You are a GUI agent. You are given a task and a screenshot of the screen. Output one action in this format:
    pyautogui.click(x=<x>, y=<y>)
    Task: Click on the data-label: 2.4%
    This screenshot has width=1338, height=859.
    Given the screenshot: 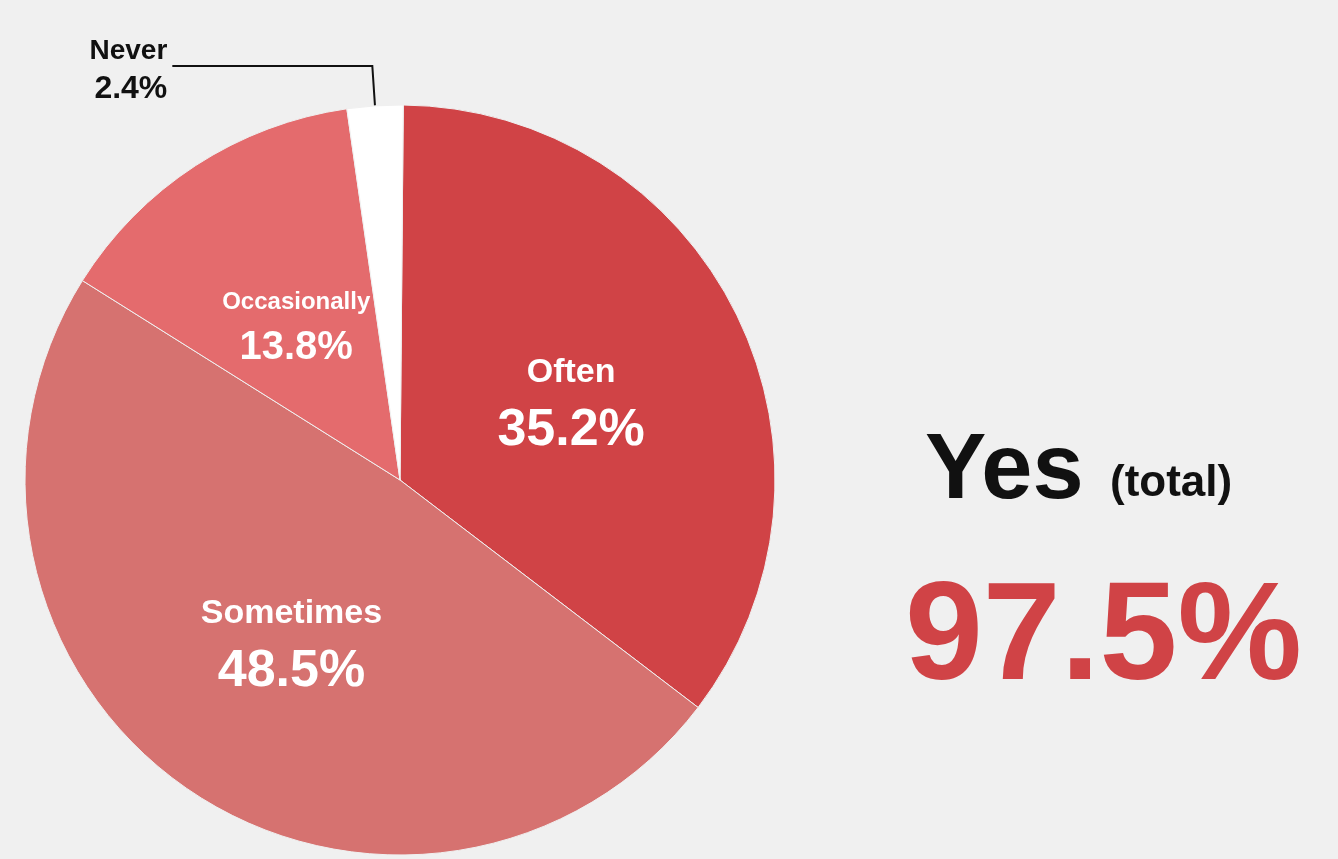 What is the action you would take?
    pyautogui.click(x=131, y=86)
    